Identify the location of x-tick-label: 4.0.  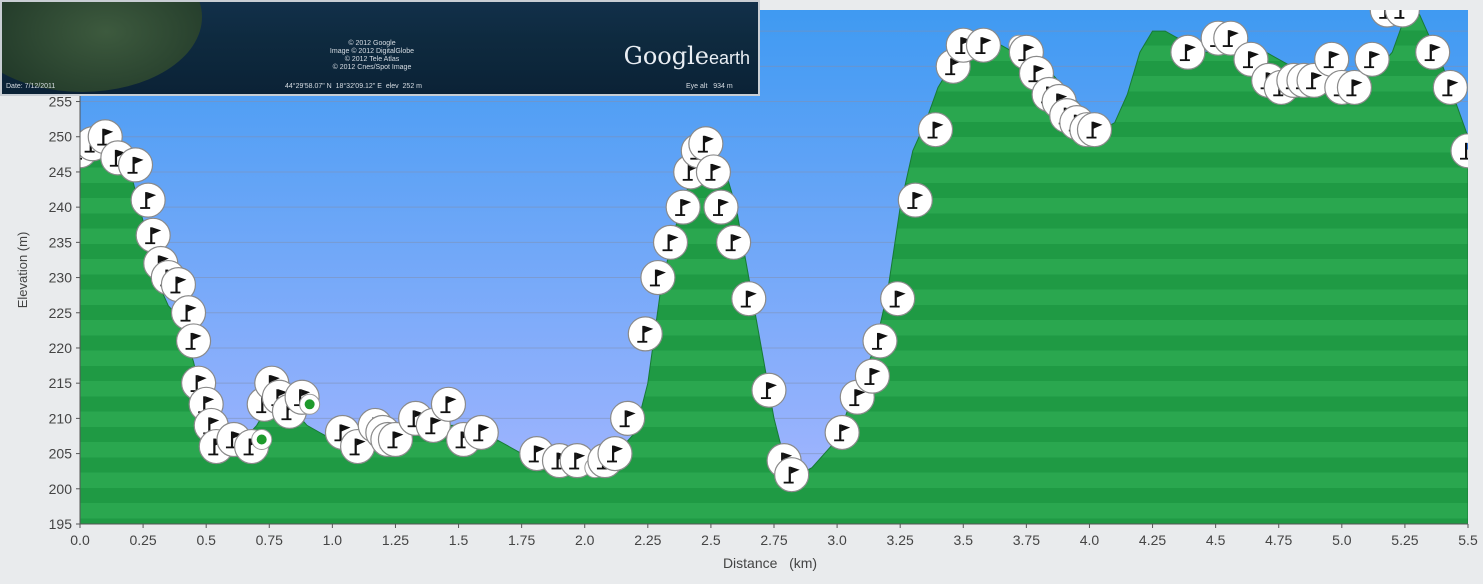
(1090, 540).